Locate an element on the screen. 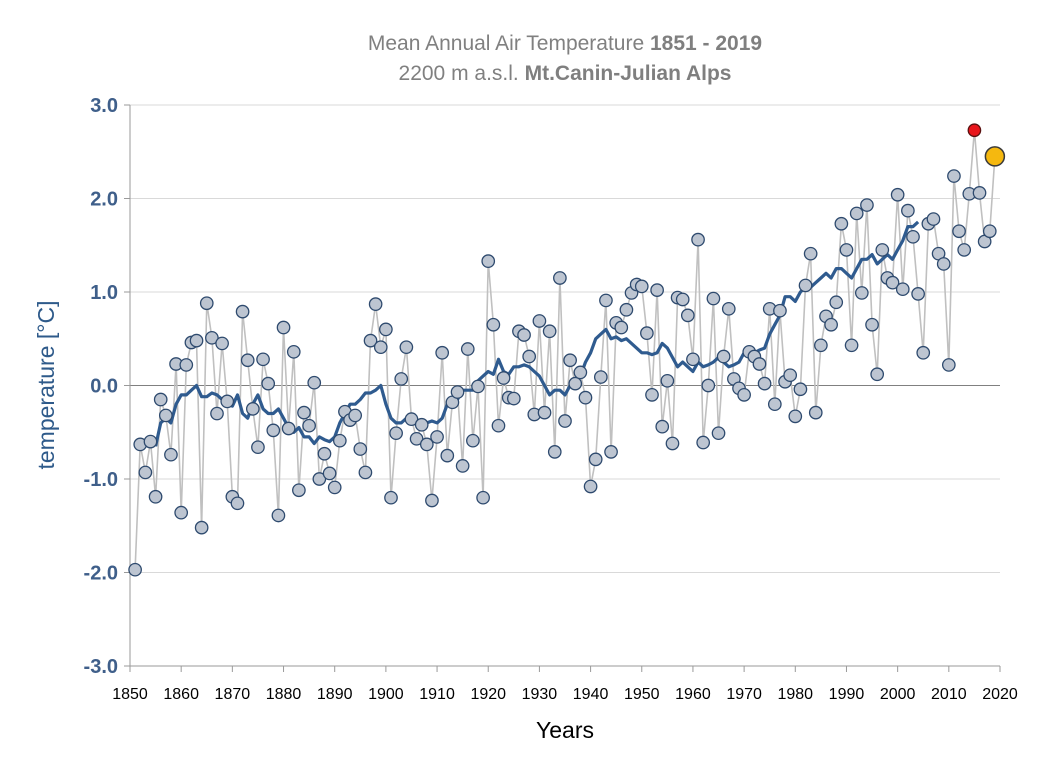  x-tick-label: 1890 is located at coordinates (335, 694).